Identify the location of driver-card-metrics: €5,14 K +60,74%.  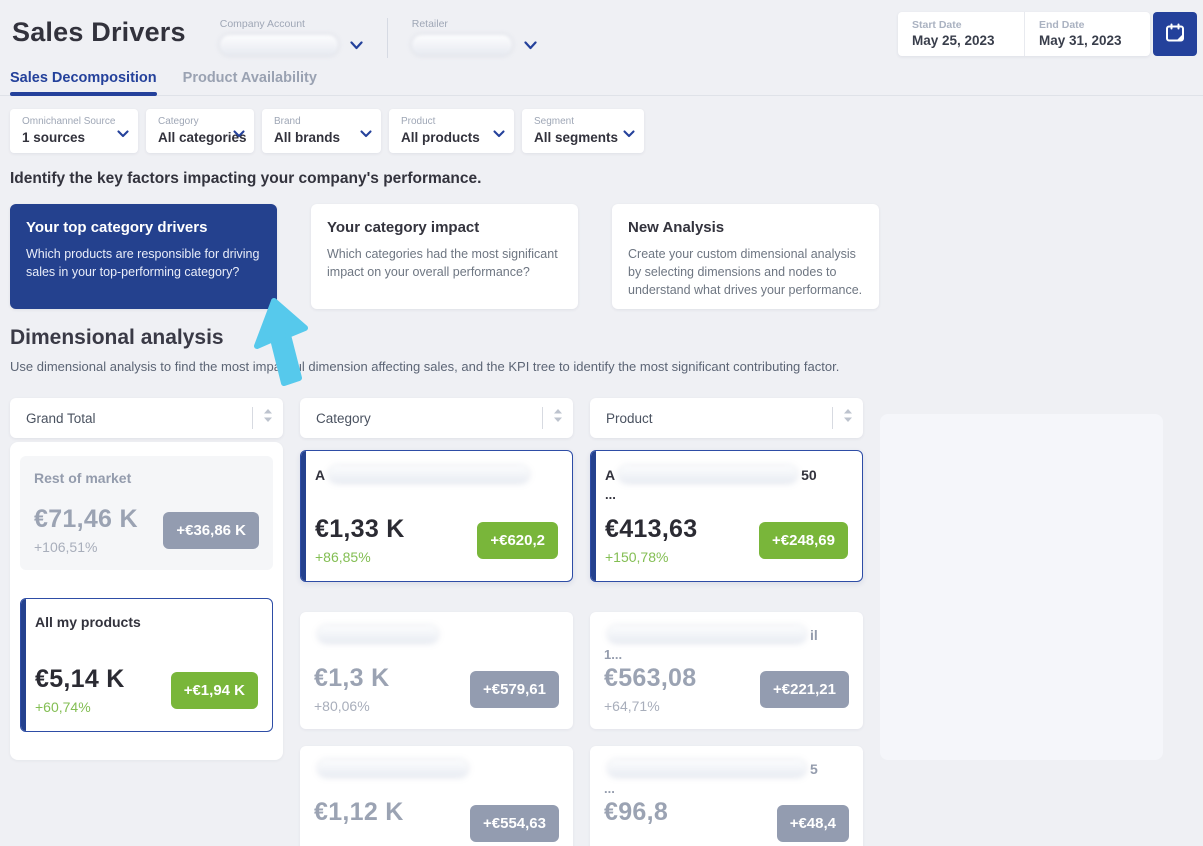
(80, 690).